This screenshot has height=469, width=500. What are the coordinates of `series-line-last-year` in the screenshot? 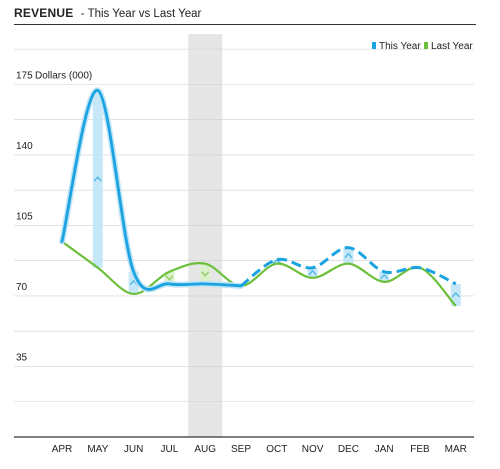 It's located at (259, 273).